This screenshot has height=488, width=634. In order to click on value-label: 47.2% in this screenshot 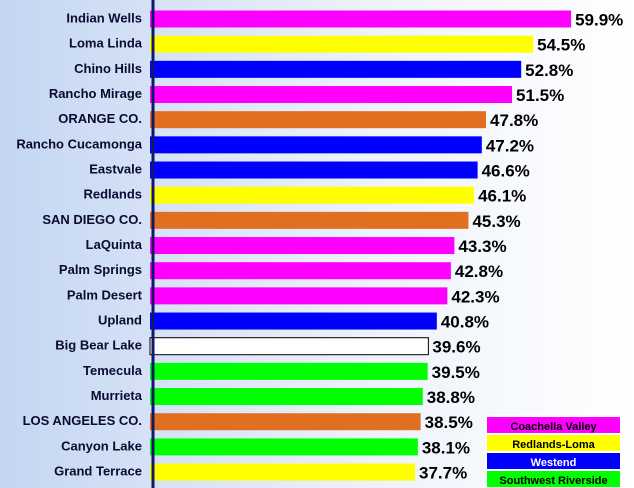, I will do `click(510, 145)`.